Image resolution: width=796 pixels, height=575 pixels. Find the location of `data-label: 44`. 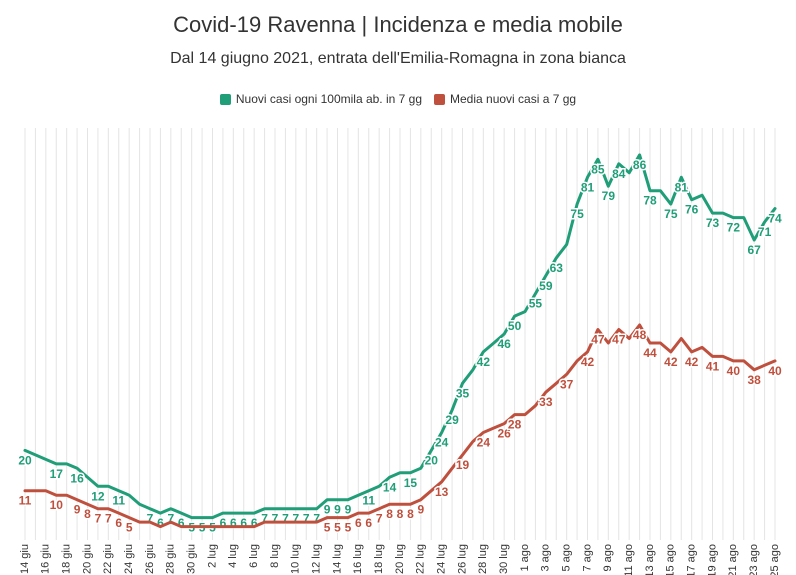

data-label: 44 is located at coordinates (650, 353).